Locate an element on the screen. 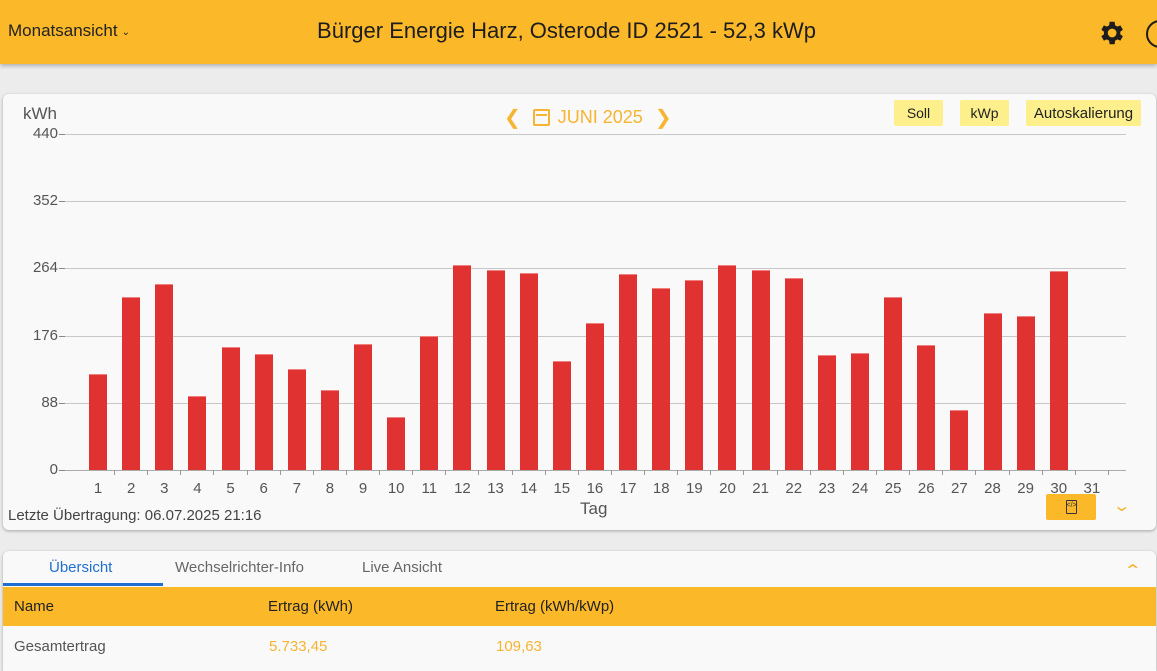  x-tick-label: 16 is located at coordinates (595, 488).